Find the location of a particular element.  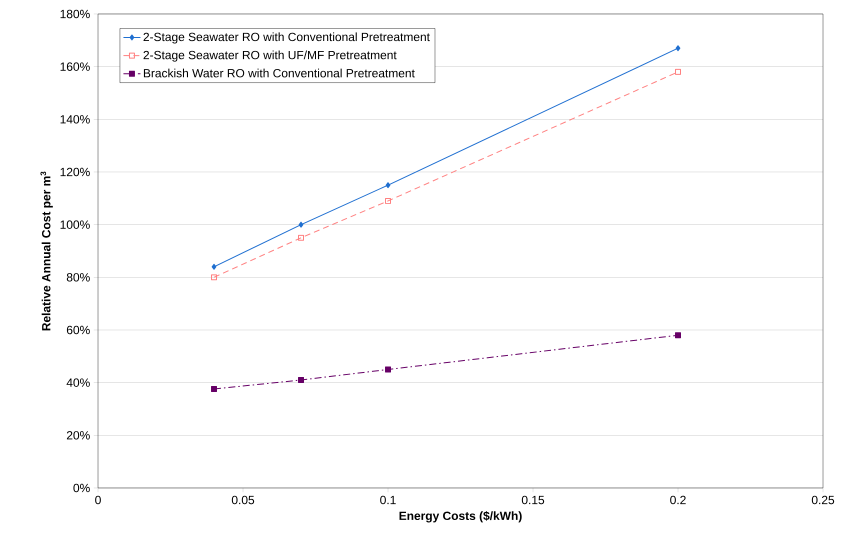

y-tick-label: 160% is located at coordinates (75, 66).